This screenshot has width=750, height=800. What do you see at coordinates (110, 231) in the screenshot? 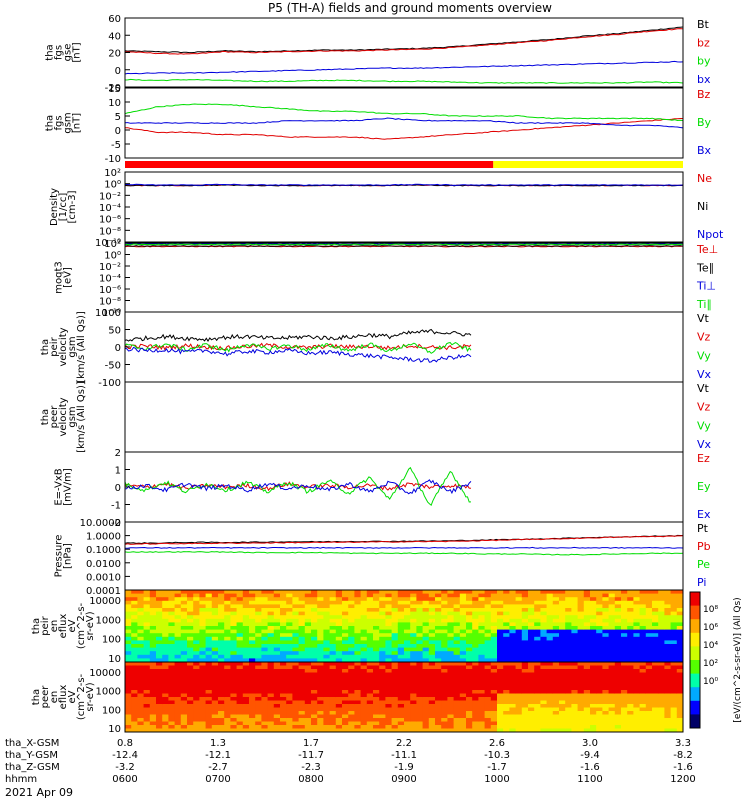
I see `y-tick-label: 10⁻⁸` at bounding box center [110, 231].